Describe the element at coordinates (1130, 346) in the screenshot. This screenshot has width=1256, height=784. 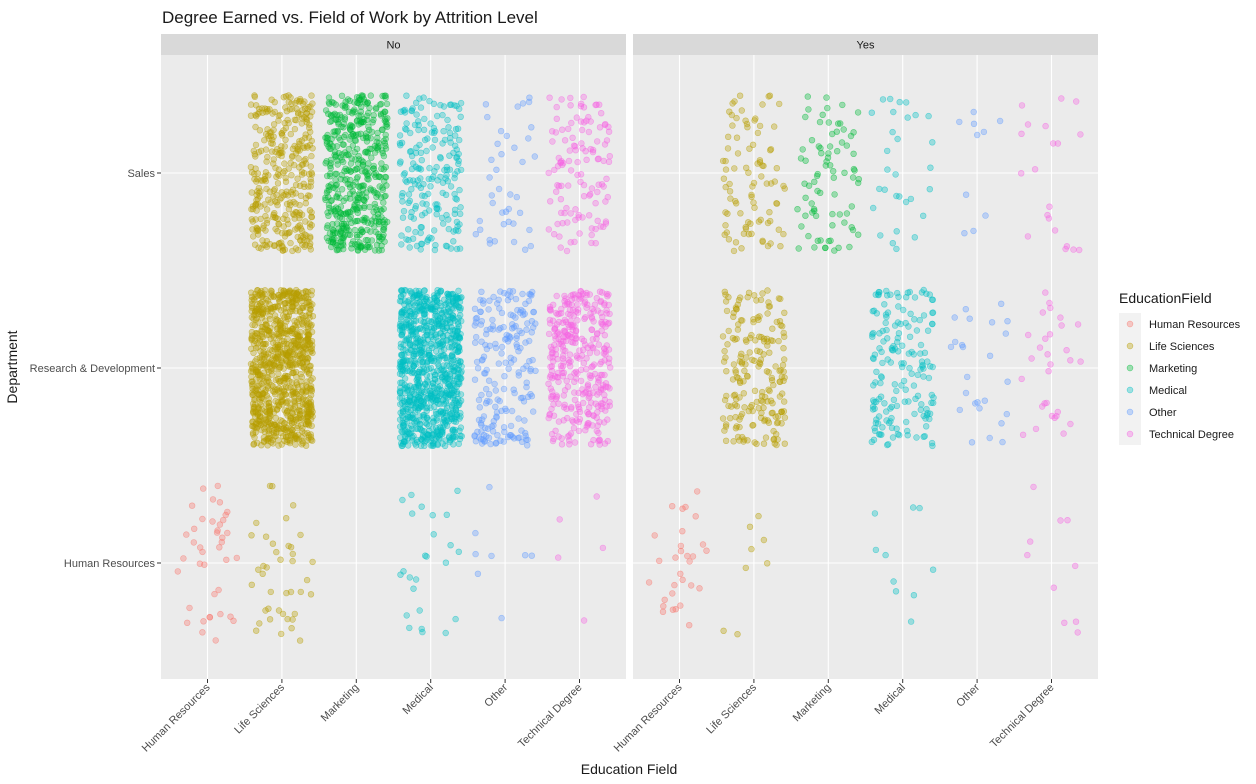
I see `legend-swatch` at that location.